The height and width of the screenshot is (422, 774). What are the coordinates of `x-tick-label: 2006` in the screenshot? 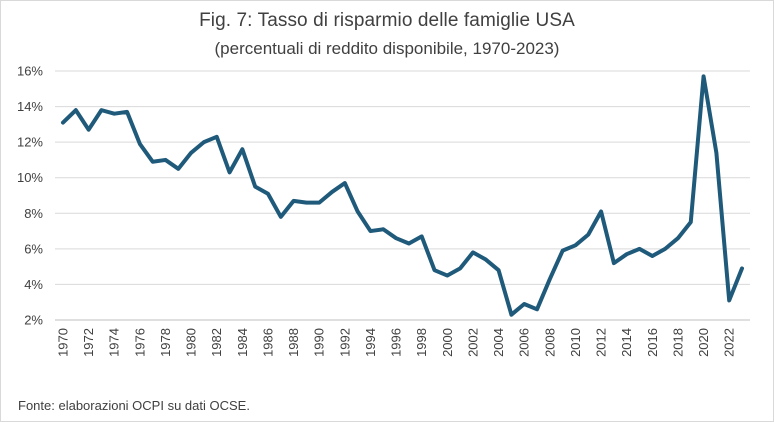 It's located at (524, 342).